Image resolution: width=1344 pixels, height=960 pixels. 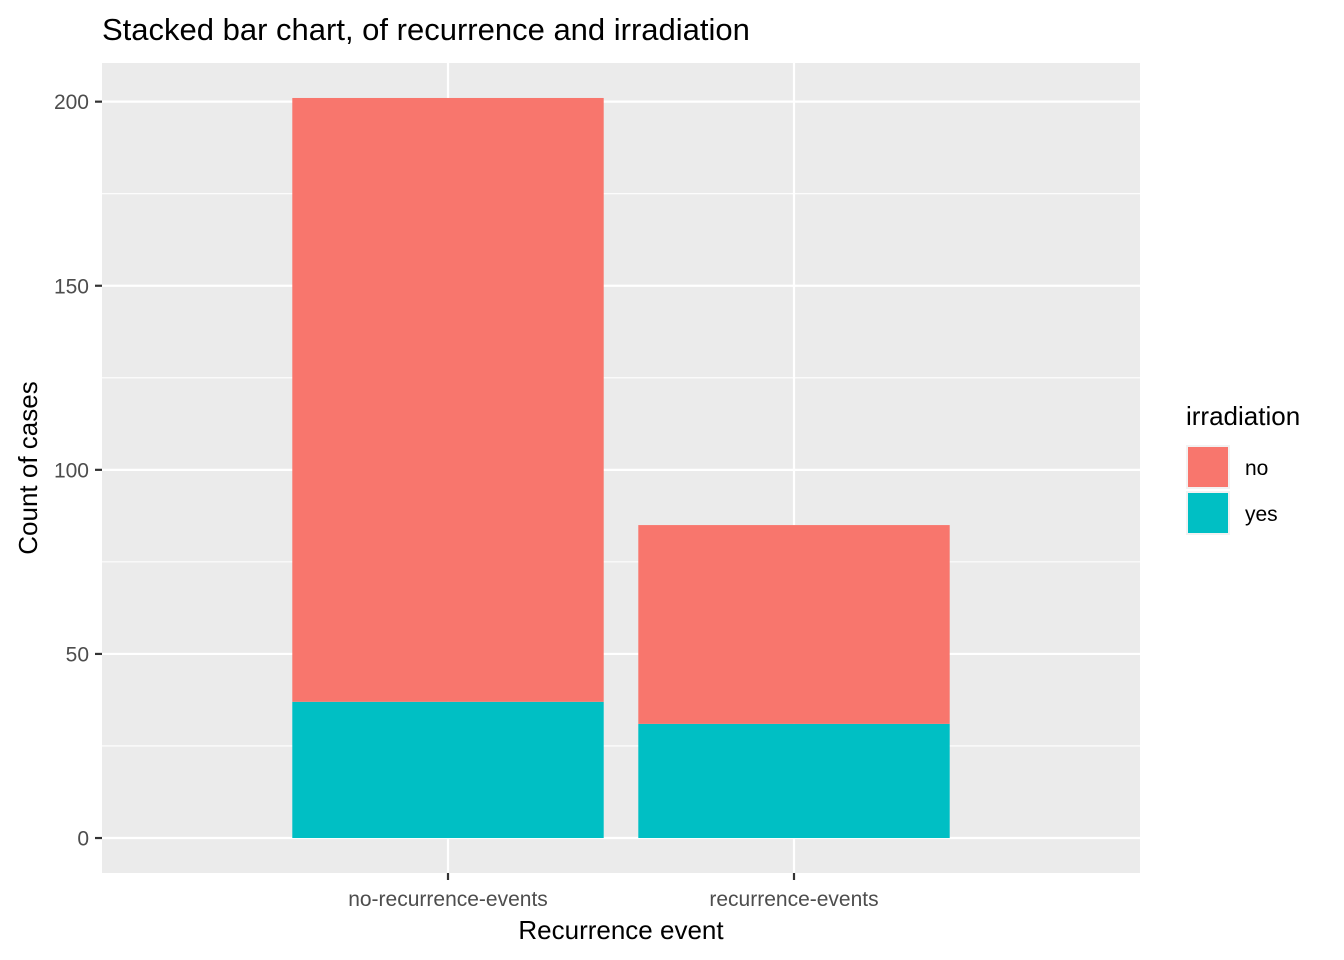 I want to click on y-tick-label: 150, so click(x=71, y=286).